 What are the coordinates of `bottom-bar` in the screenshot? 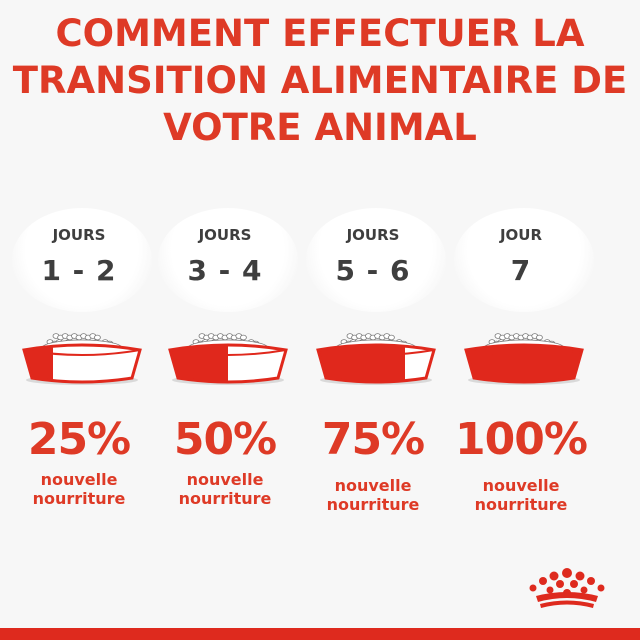 It's located at (320, 634).